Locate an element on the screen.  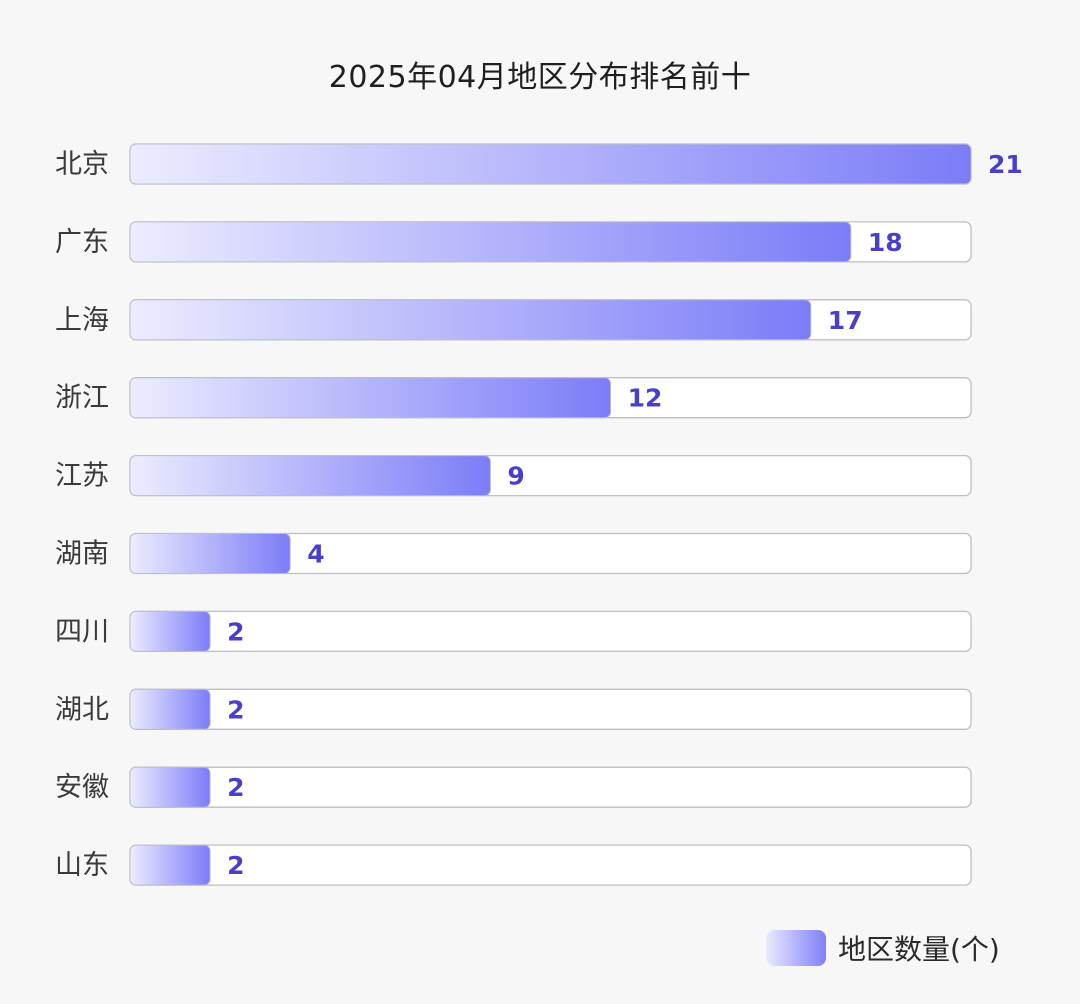
category-label: 安徽 is located at coordinates (82, 787).